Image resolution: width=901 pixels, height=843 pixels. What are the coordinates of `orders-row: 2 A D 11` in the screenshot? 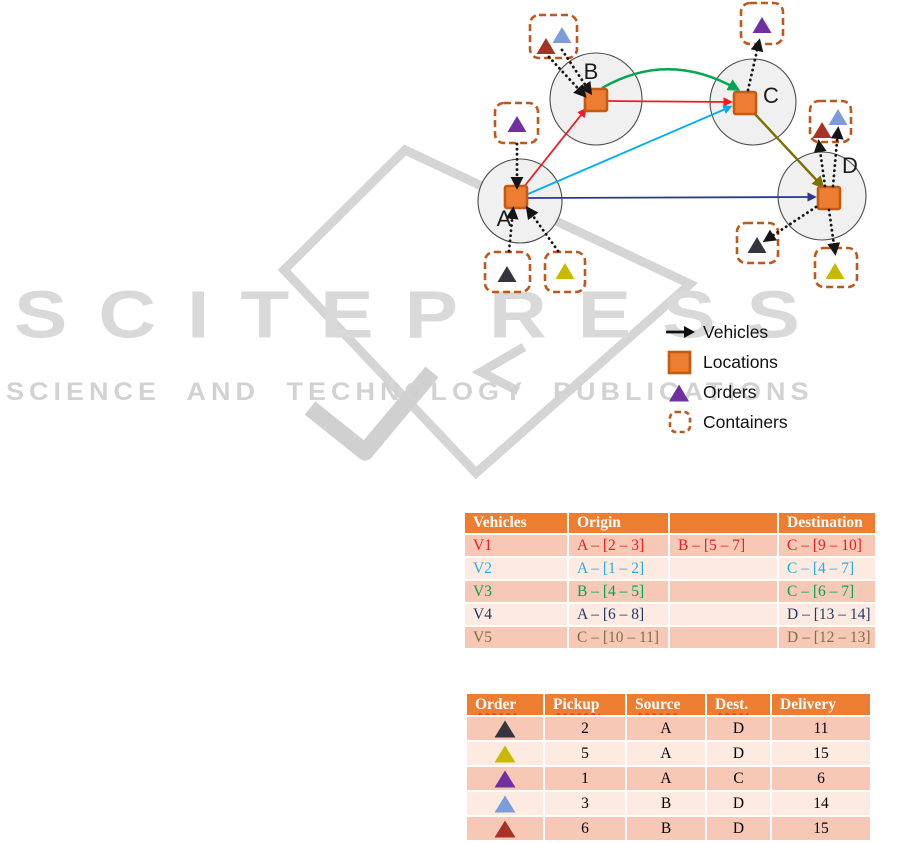 It's located at (668, 728).